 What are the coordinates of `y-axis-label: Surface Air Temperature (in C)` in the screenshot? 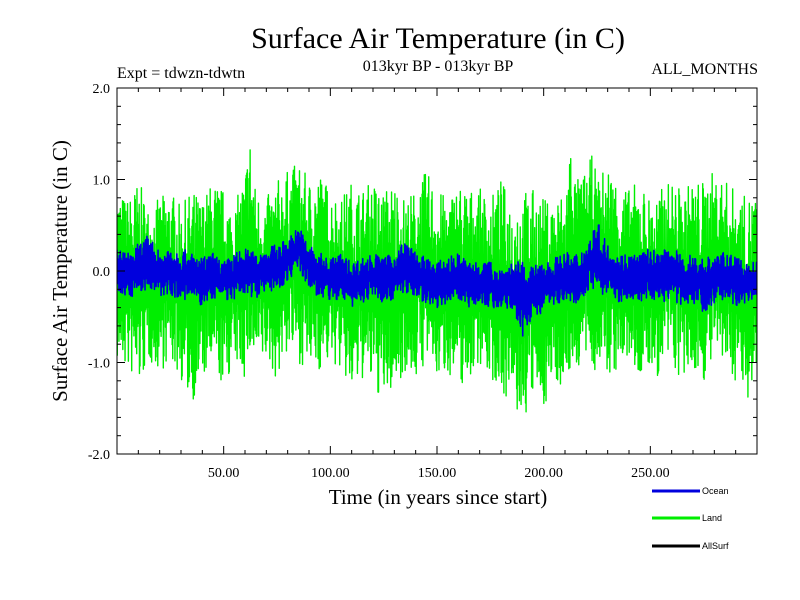 It's located at (60, 271).